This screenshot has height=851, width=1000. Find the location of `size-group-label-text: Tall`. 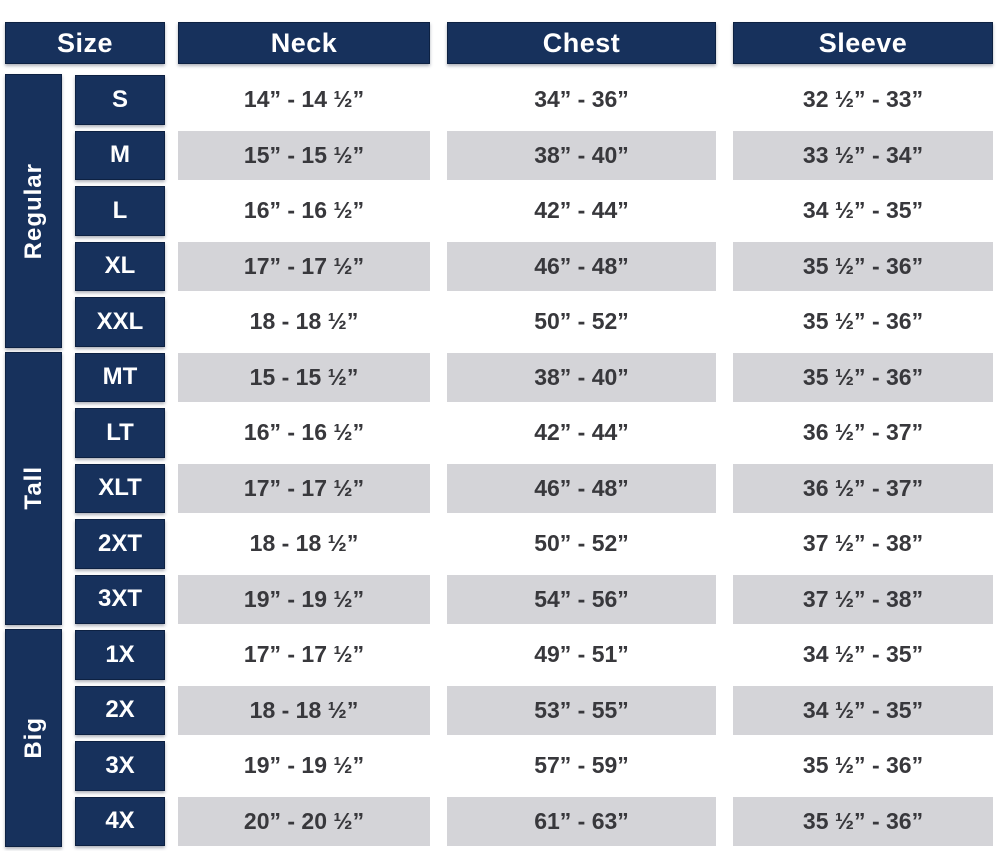

size-group-label-text: Tall is located at coordinates (33, 488).